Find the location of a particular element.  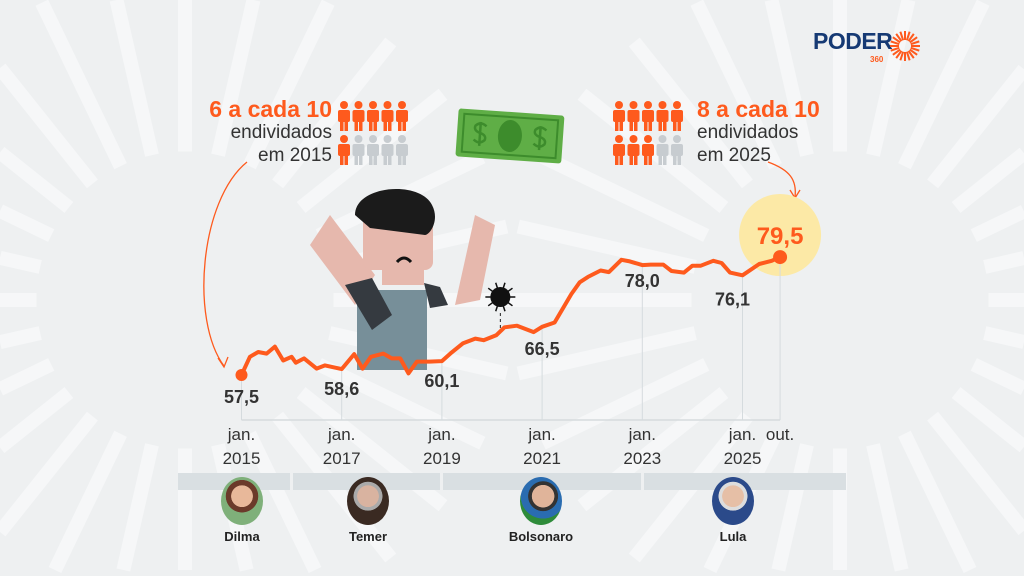

arrow-head is located at coordinates (223, 362).